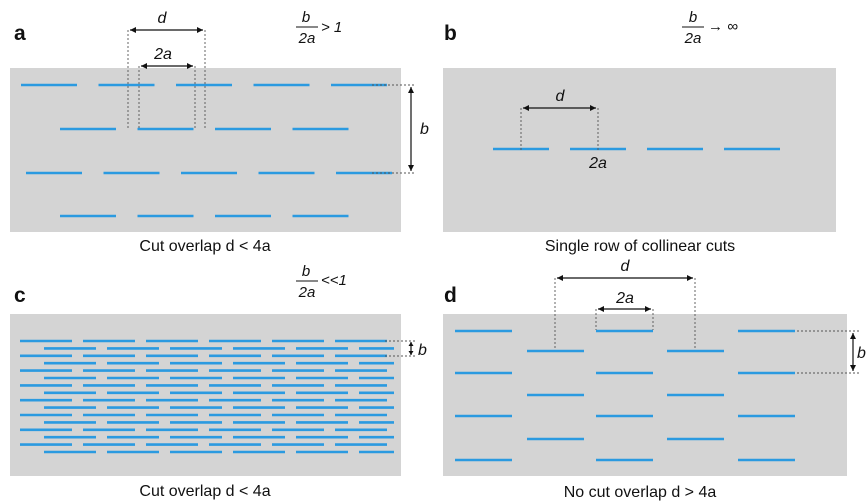 The image size is (867, 504). Describe the element at coordinates (162, 54) in the screenshot. I see `panel-a-2a-label: 2a` at that location.